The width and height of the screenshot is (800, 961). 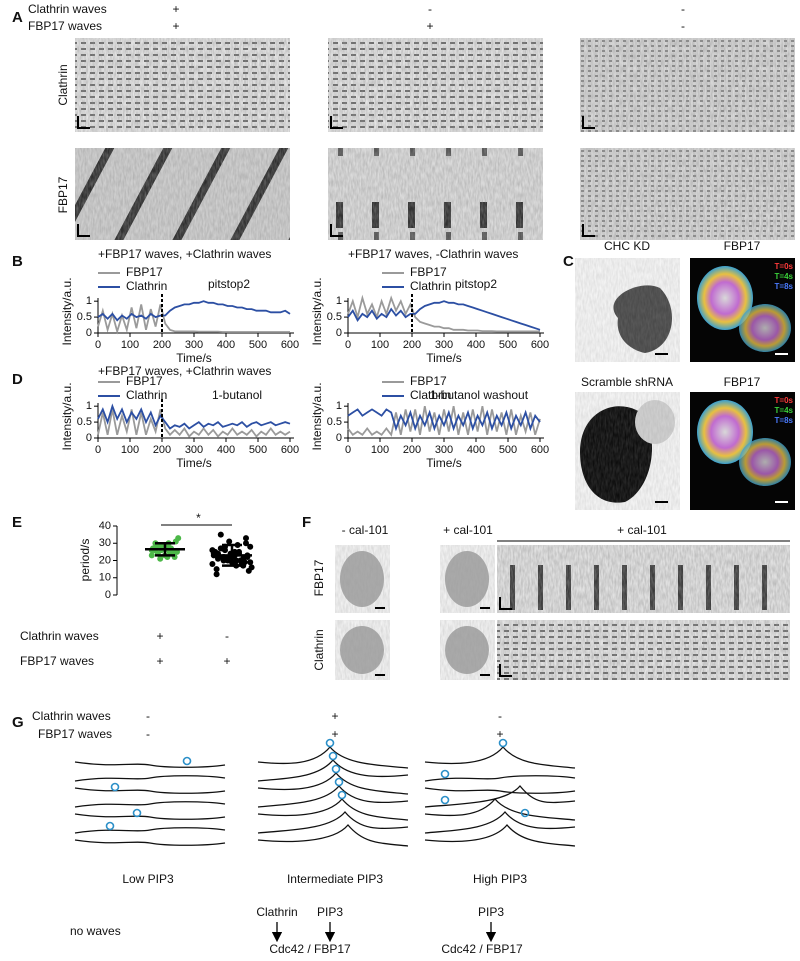 I want to click on panel-label: F, so click(x=306, y=522).